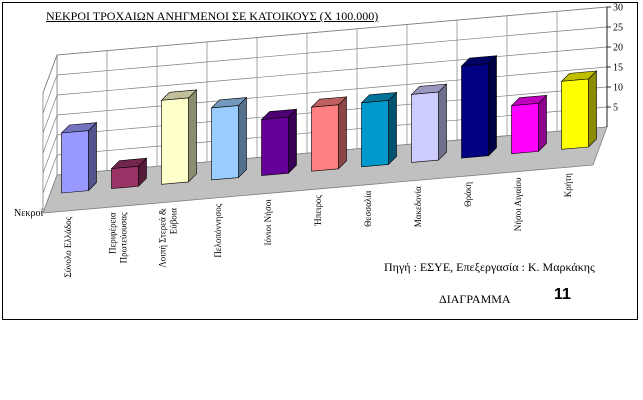  Describe the element at coordinates (618, 28) in the screenshot. I see `y-tick-label: 25` at that location.